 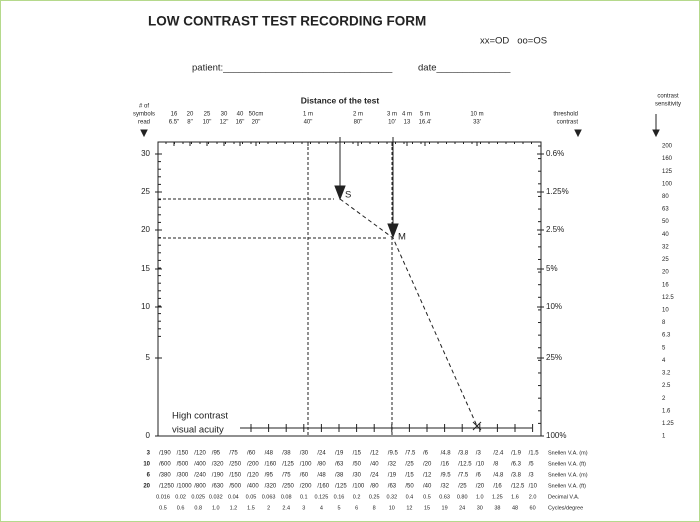 I want to click on cell: /15, so click(x=357, y=454).